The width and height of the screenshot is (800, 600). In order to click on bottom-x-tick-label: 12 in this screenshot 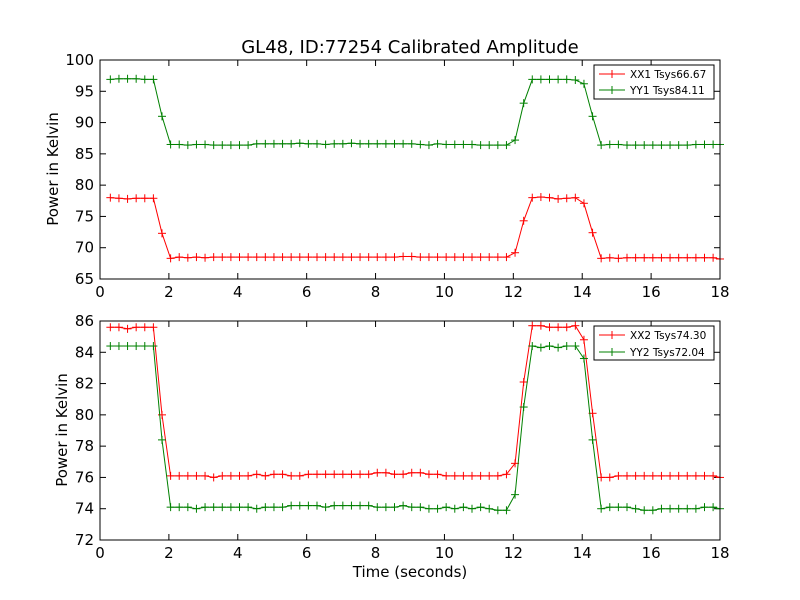, I will do `click(513, 553)`.